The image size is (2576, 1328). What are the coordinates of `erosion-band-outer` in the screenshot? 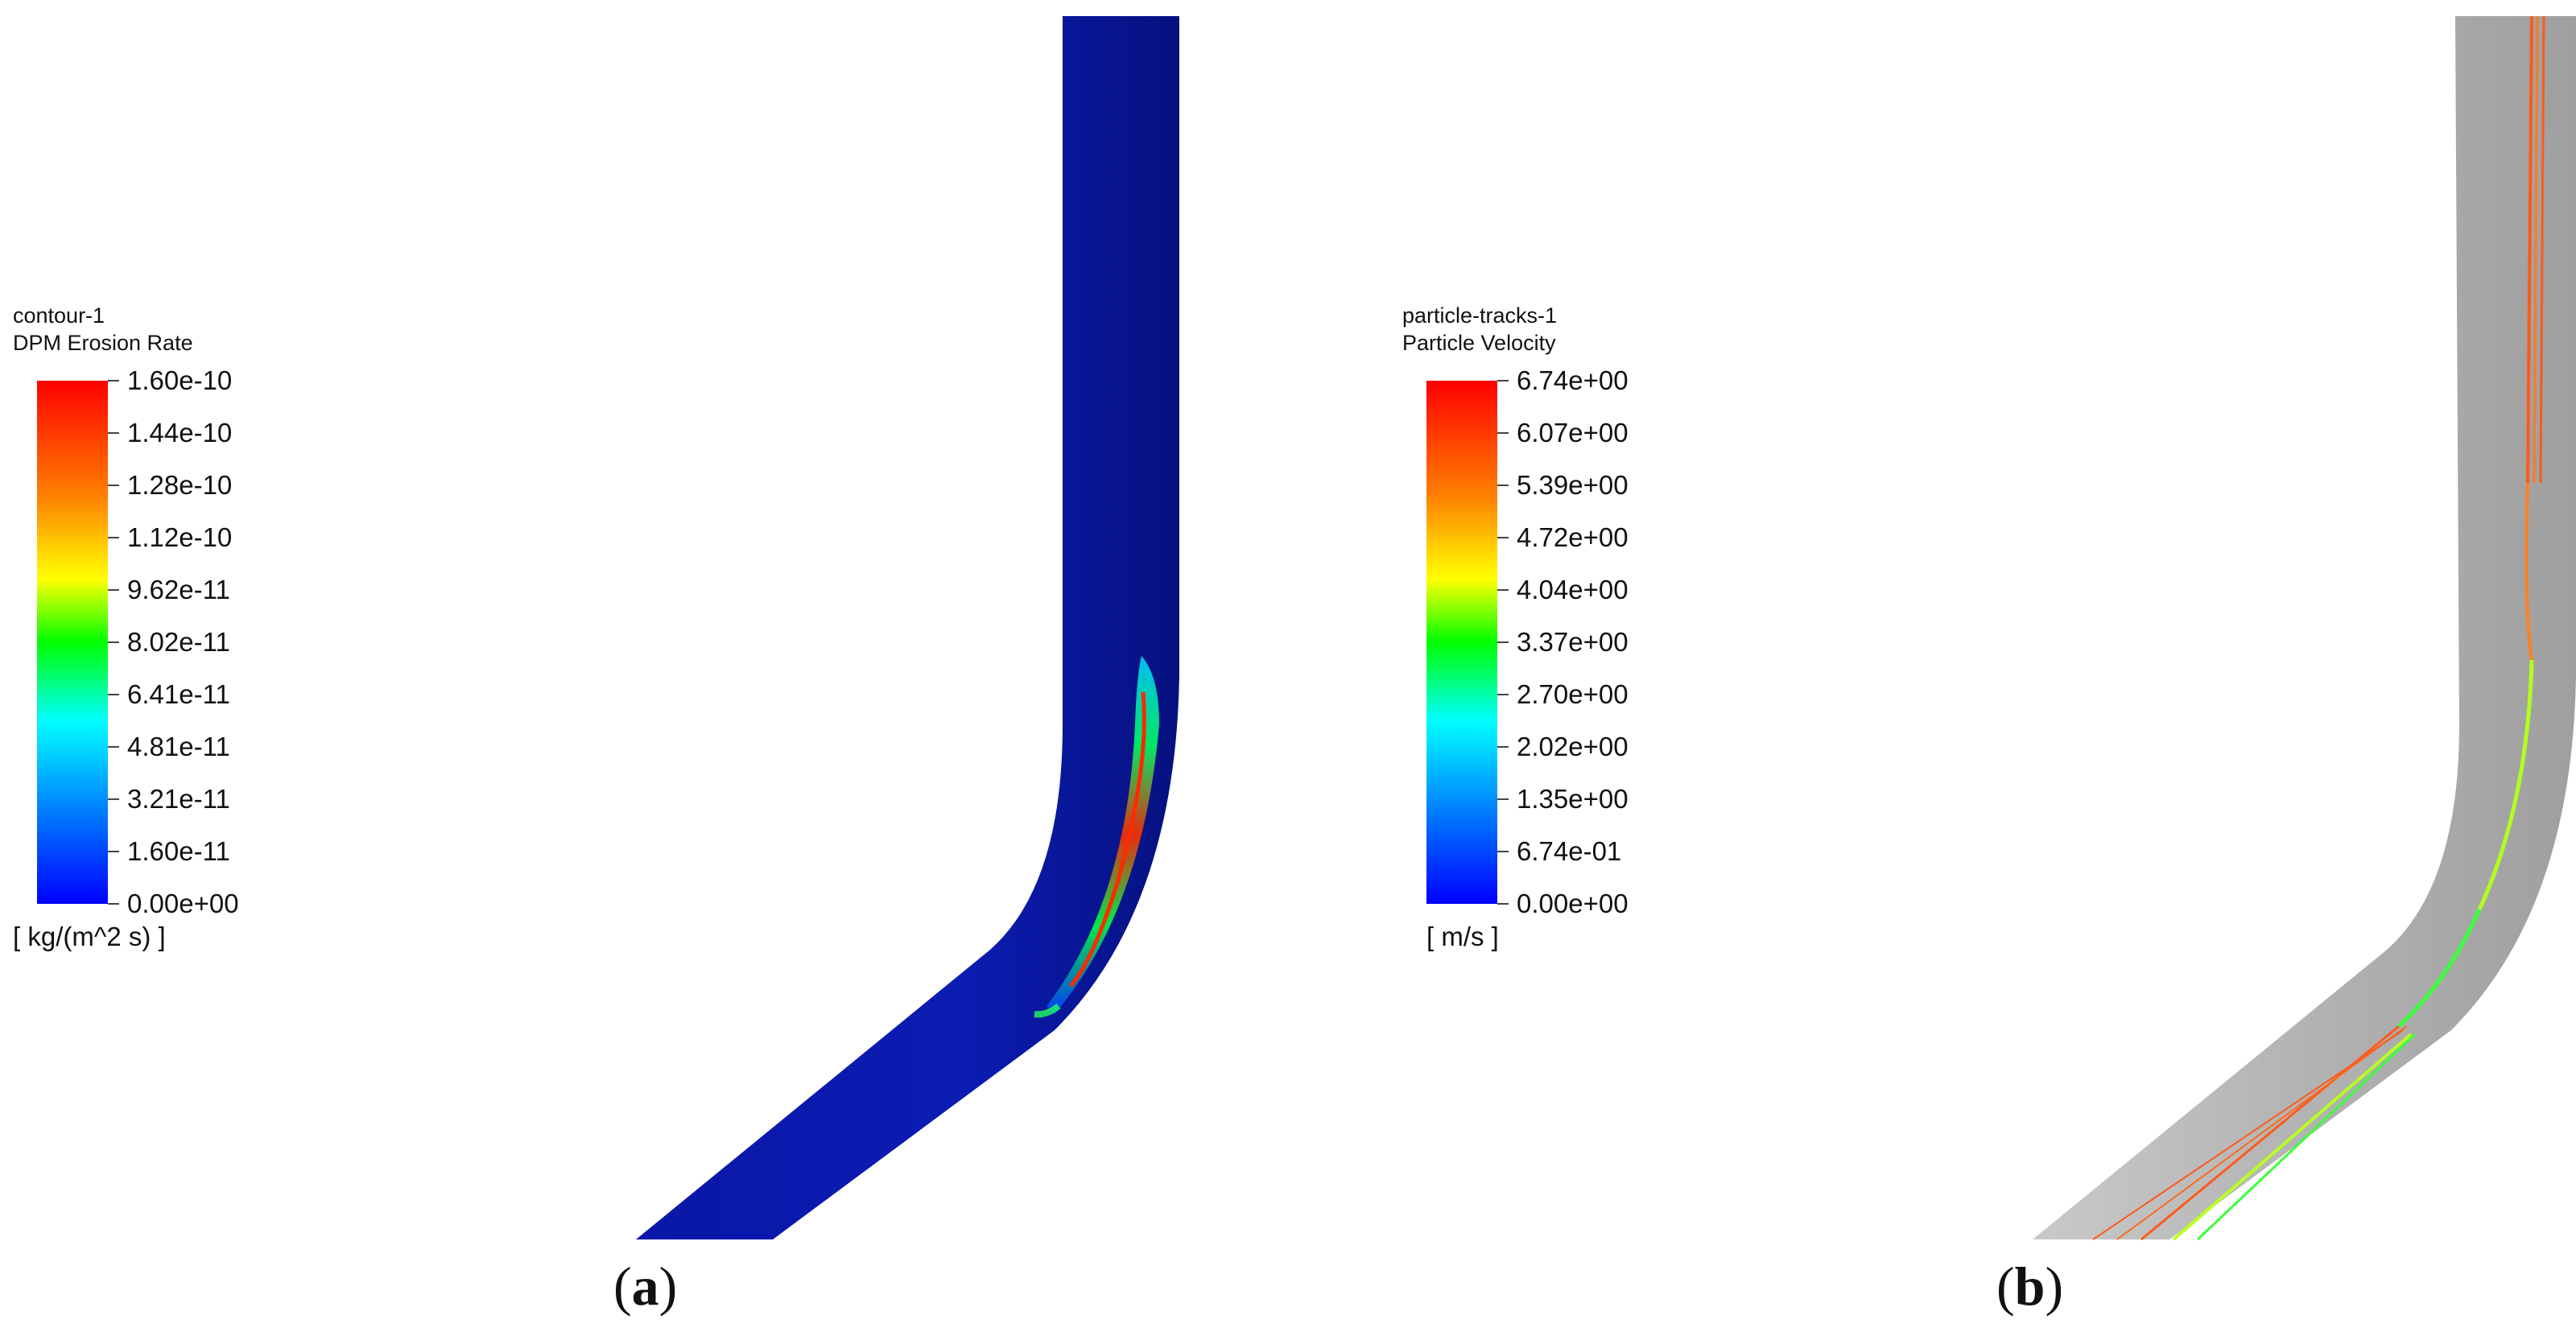 It's located at (1102, 835).